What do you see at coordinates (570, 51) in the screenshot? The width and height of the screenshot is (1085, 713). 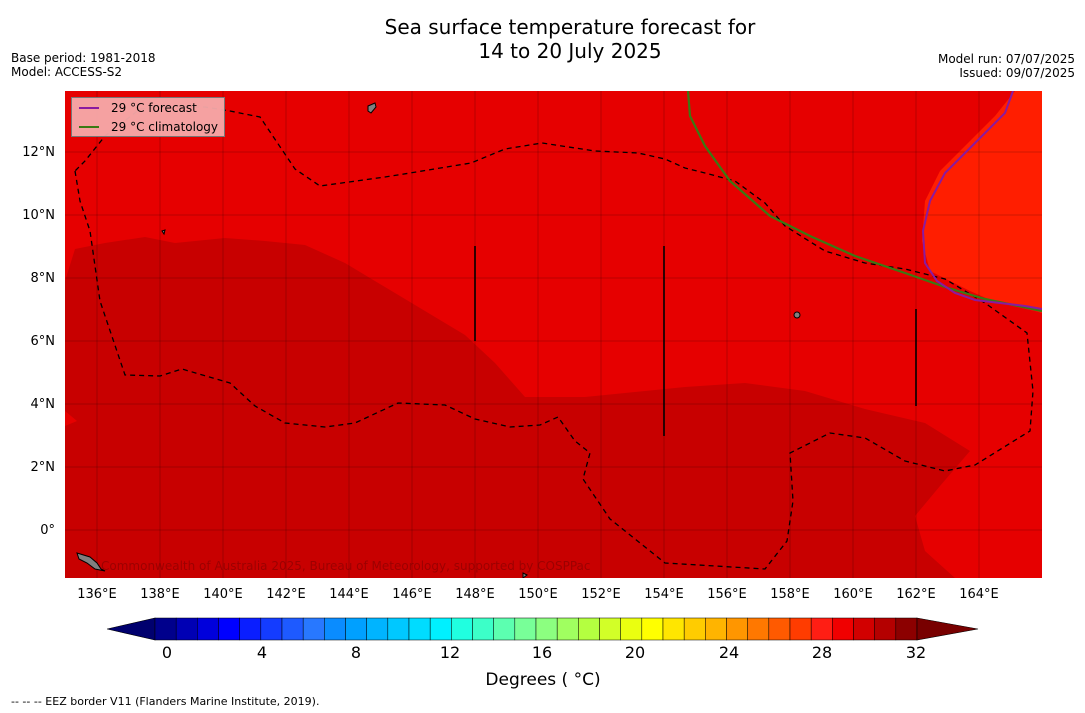 I see `page-subtitle: 14 to 20 July 2025` at bounding box center [570, 51].